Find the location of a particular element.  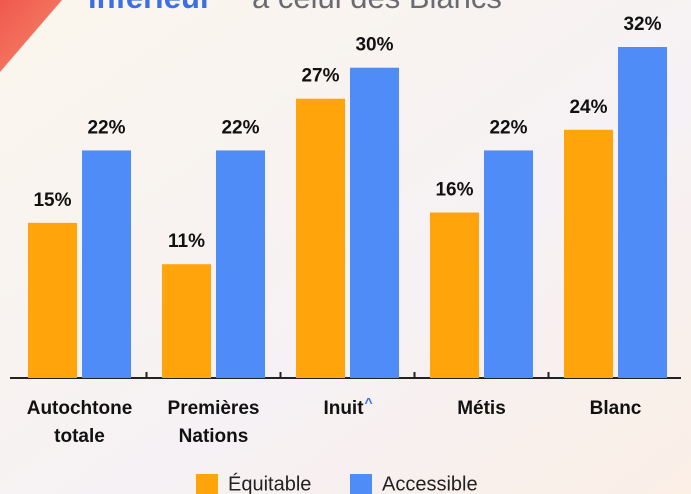

value-label: 16% is located at coordinates (454, 190).